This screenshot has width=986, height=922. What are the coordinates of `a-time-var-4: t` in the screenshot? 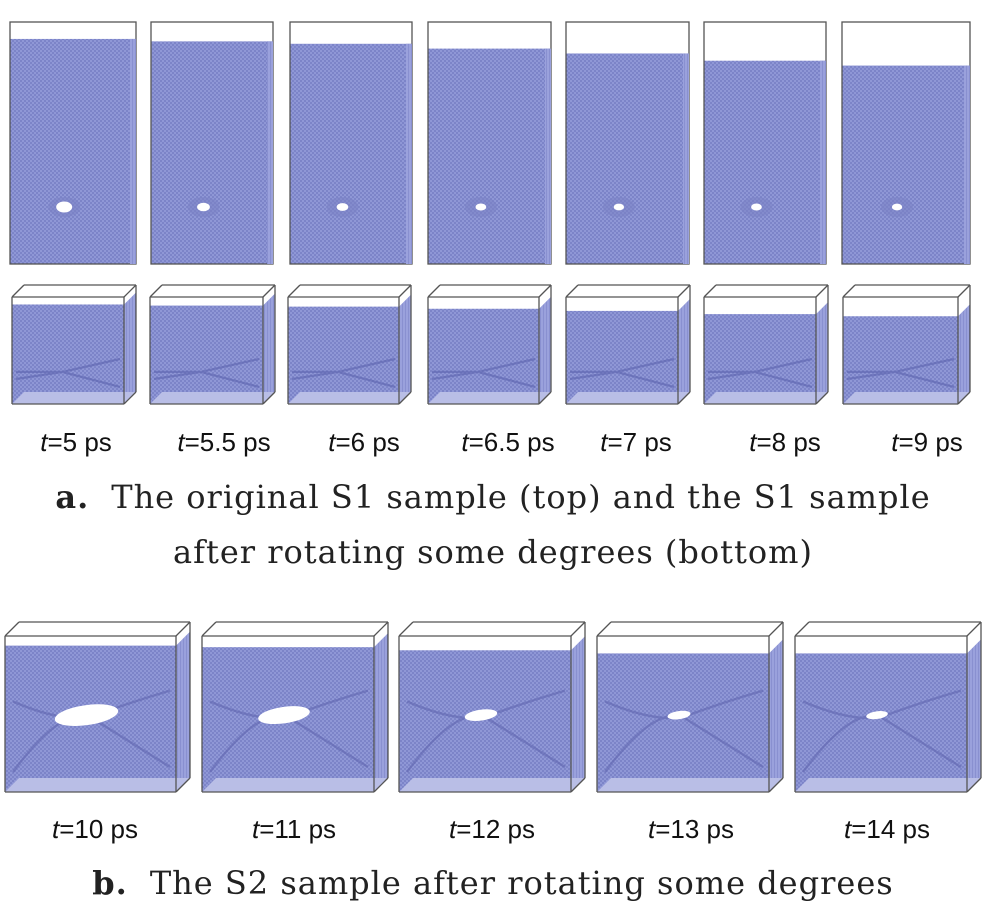 It's located at (465, 442).